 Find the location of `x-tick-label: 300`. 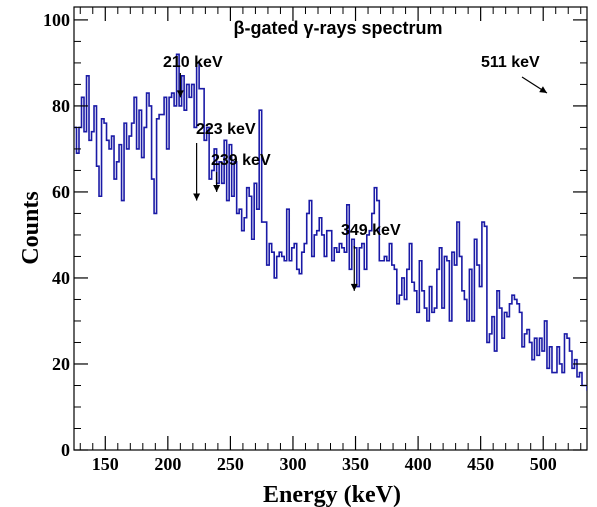

x-tick-label: 300 is located at coordinates (292, 464).